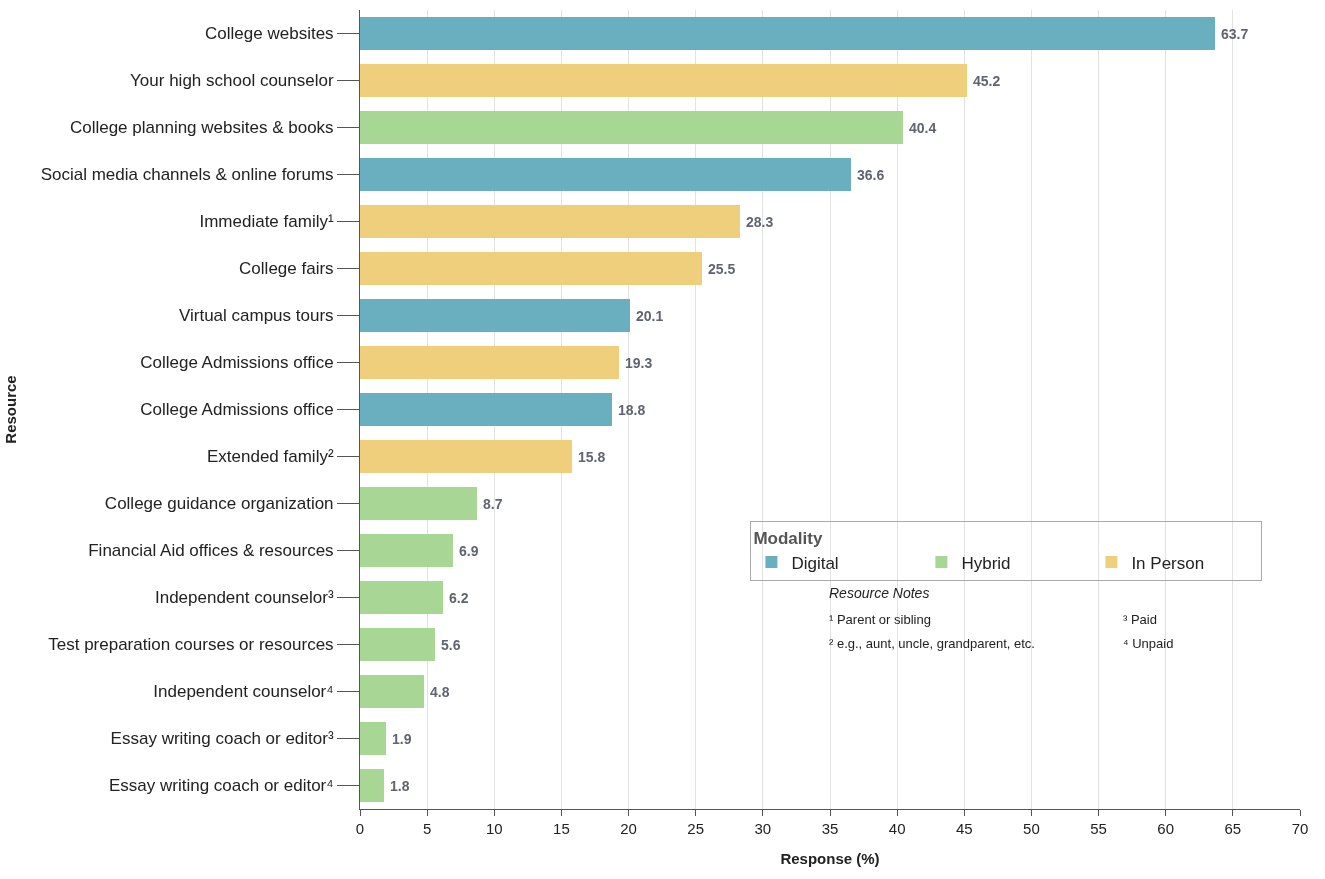  What do you see at coordinates (440, 692) in the screenshot?
I see `data-label: 4.8` at bounding box center [440, 692].